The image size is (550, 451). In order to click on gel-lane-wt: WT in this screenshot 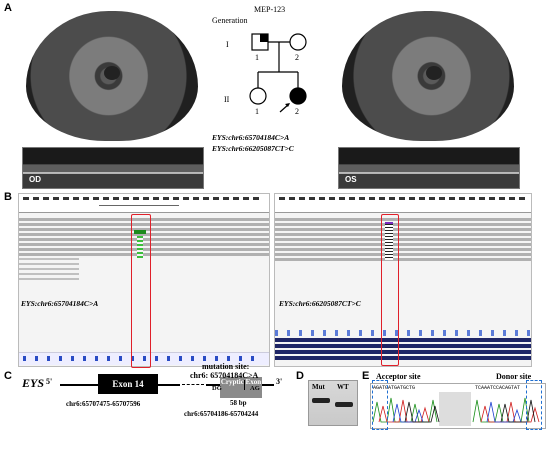, I will do `click(343, 387)`.